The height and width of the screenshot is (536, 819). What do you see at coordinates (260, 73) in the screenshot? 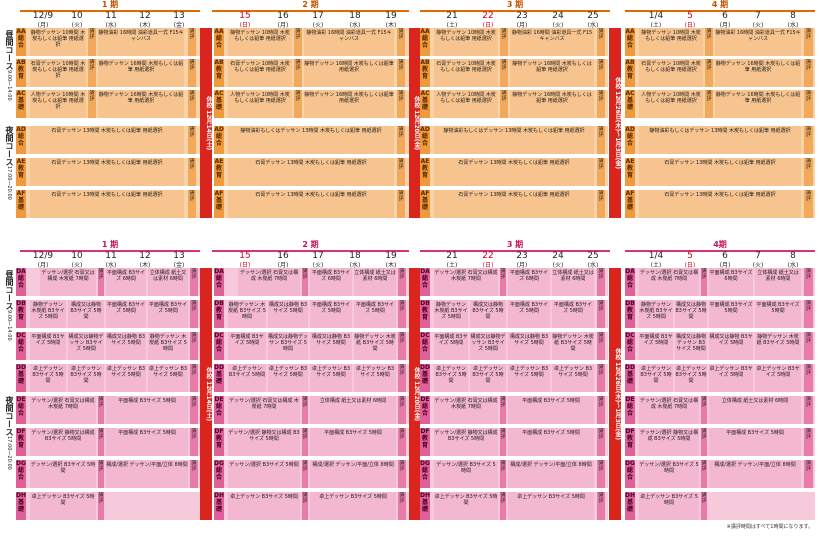
I see `class-cell: 石膏デッサン 10時間 木炭もしくは鉛筆 用紙選択` at bounding box center [260, 73].